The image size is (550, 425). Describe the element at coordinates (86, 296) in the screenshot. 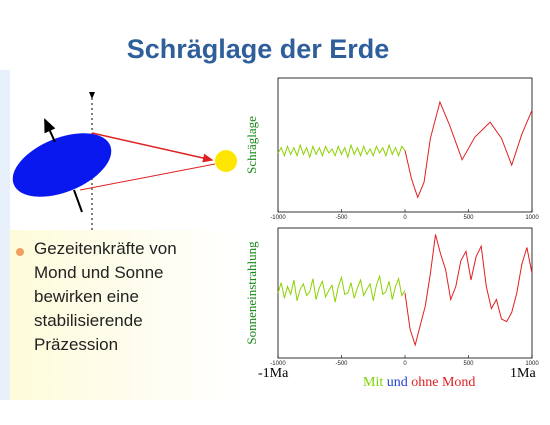

I see `bullet-line: bewirken eine` at that location.